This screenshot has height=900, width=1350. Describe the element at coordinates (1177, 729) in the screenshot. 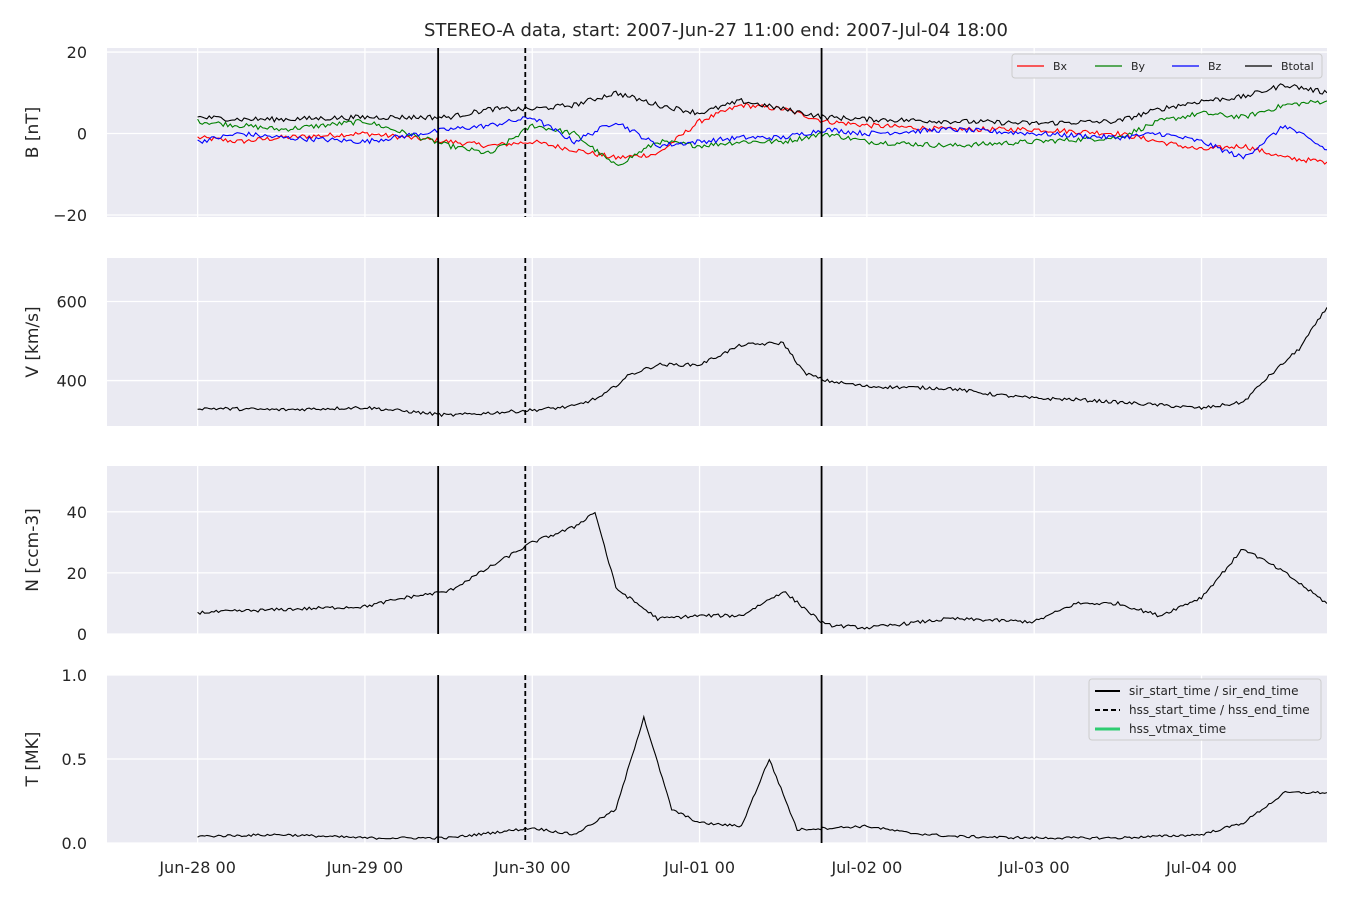

I see `legend-label: hss_vtmax_time` at that location.